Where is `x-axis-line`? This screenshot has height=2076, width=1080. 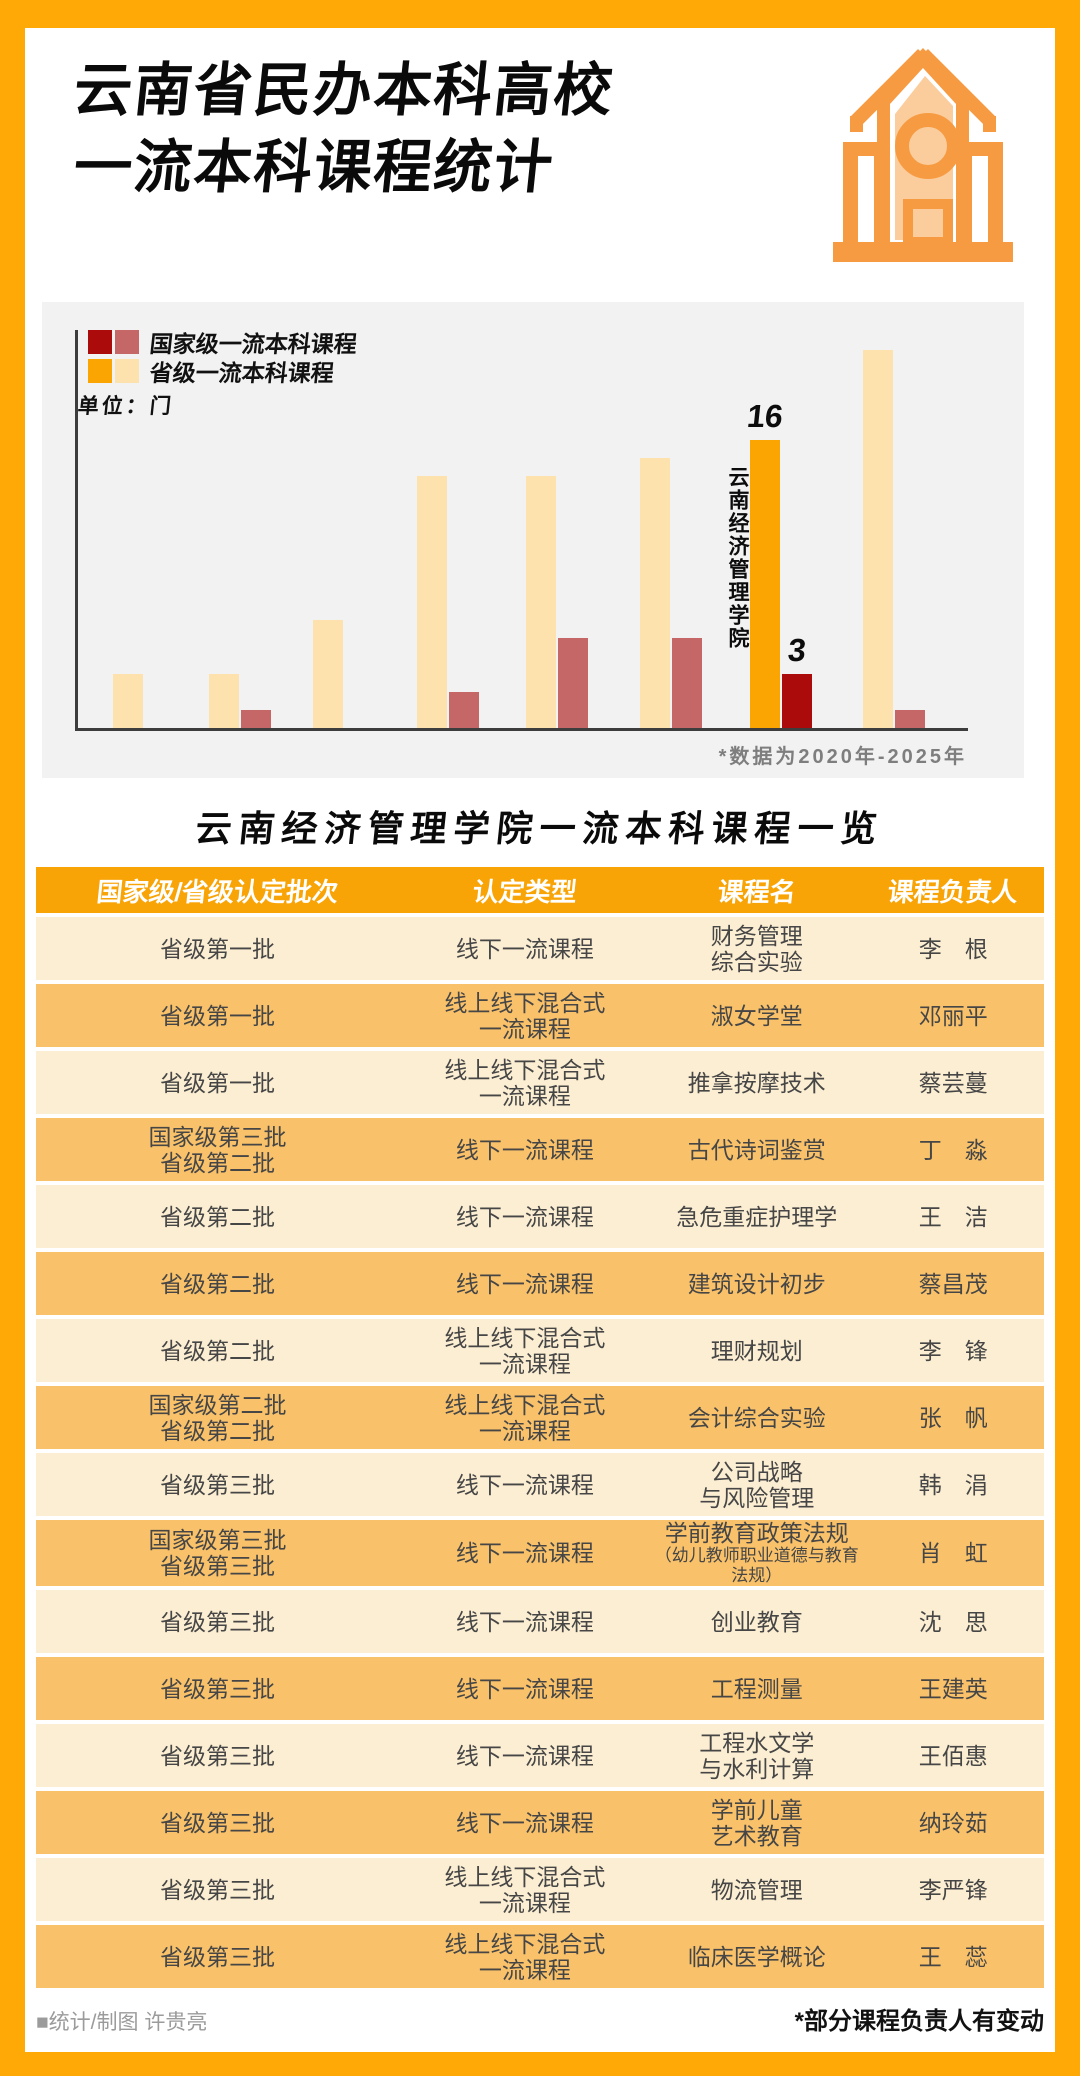 x-axis-line is located at coordinates (521, 729).